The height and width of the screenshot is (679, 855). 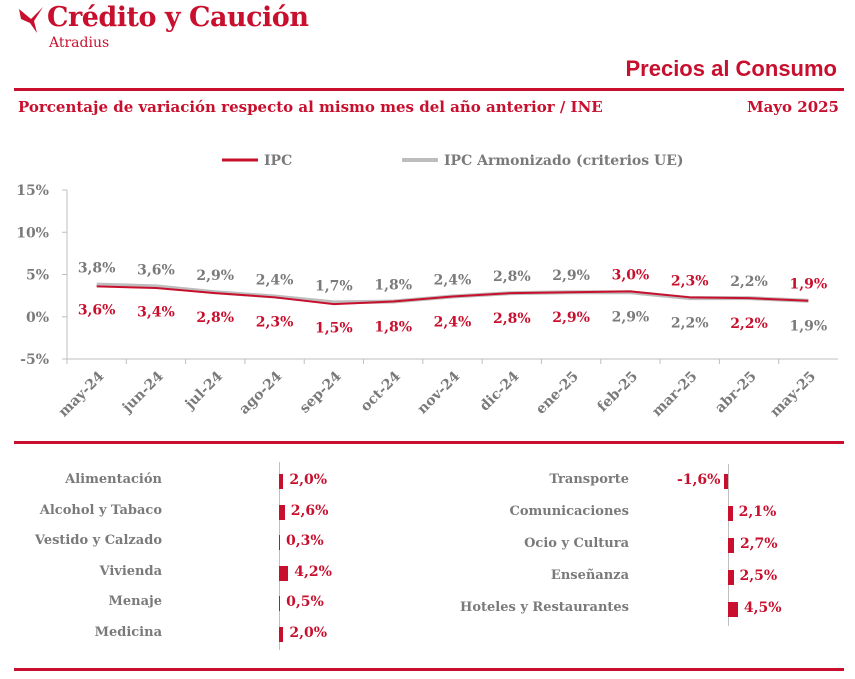 I want to click on point-label-ipca: 1,9%, so click(x=809, y=327).